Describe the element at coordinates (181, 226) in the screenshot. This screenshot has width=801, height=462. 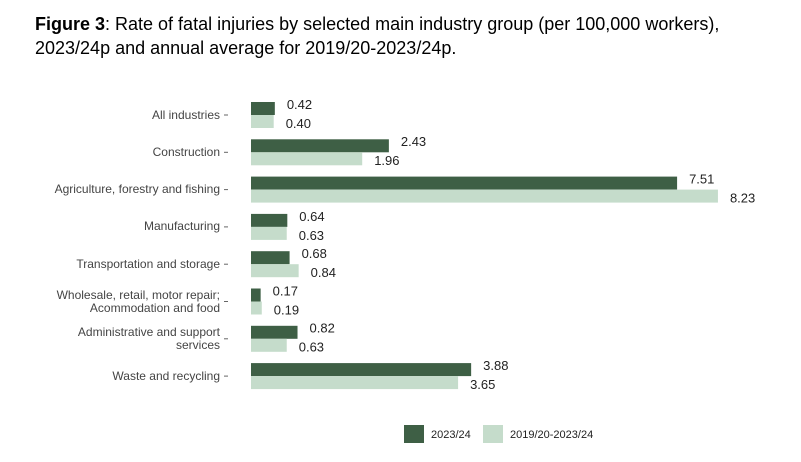
I see `y-tick-label: Manufacturing` at that location.